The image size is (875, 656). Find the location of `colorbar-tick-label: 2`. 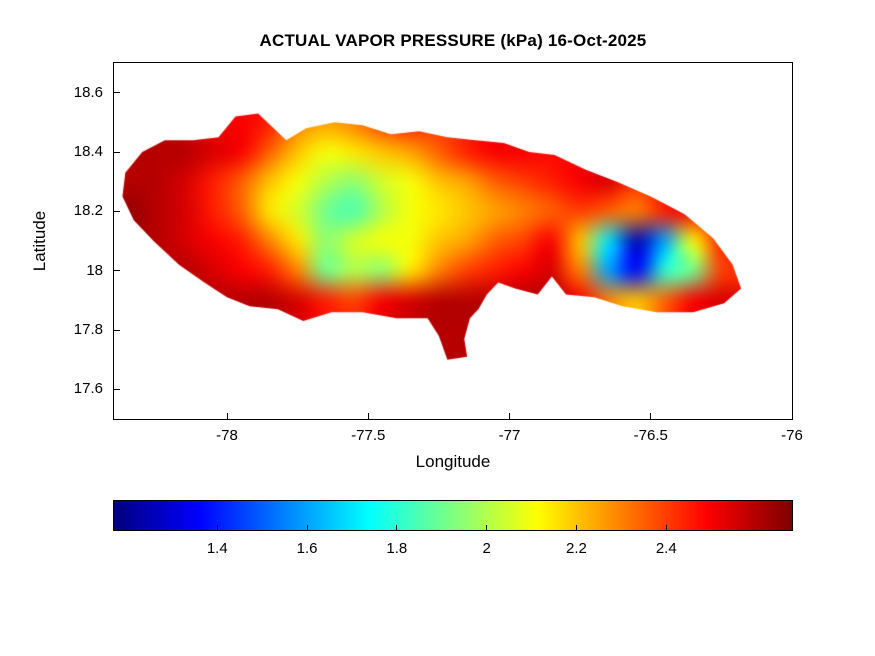

colorbar-tick-label: 2 is located at coordinates (486, 548).